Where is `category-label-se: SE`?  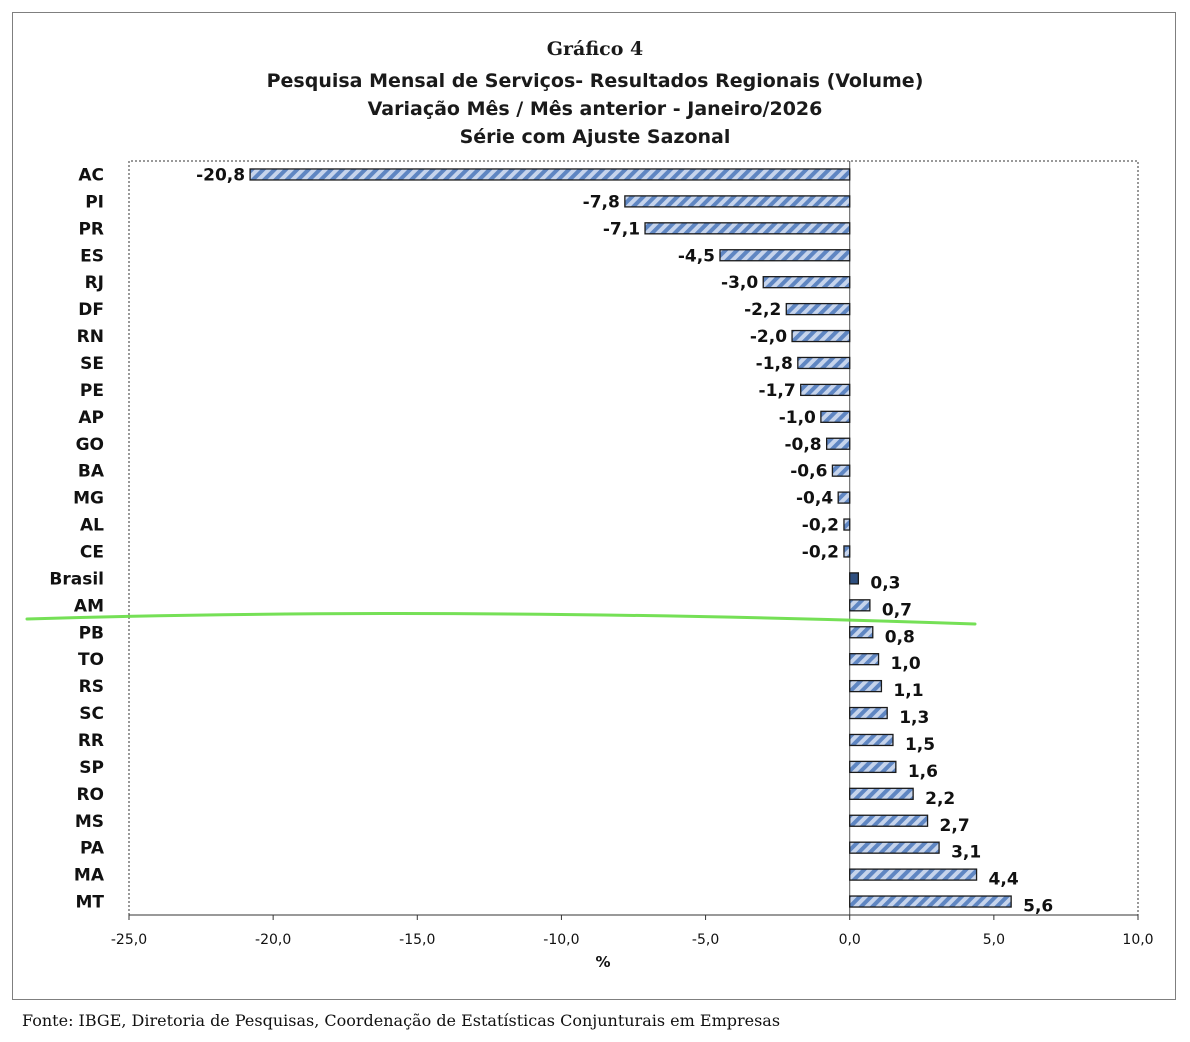
category-label-se: SE is located at coordinates (92, 364).